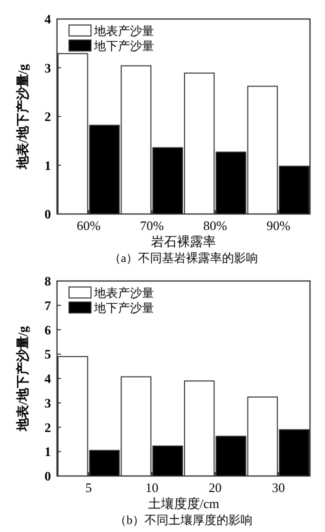 The width and height of the screenshot is (325, 532). I want to click on text: （a）不同基岩裸露率的影响, so click(183, 258).